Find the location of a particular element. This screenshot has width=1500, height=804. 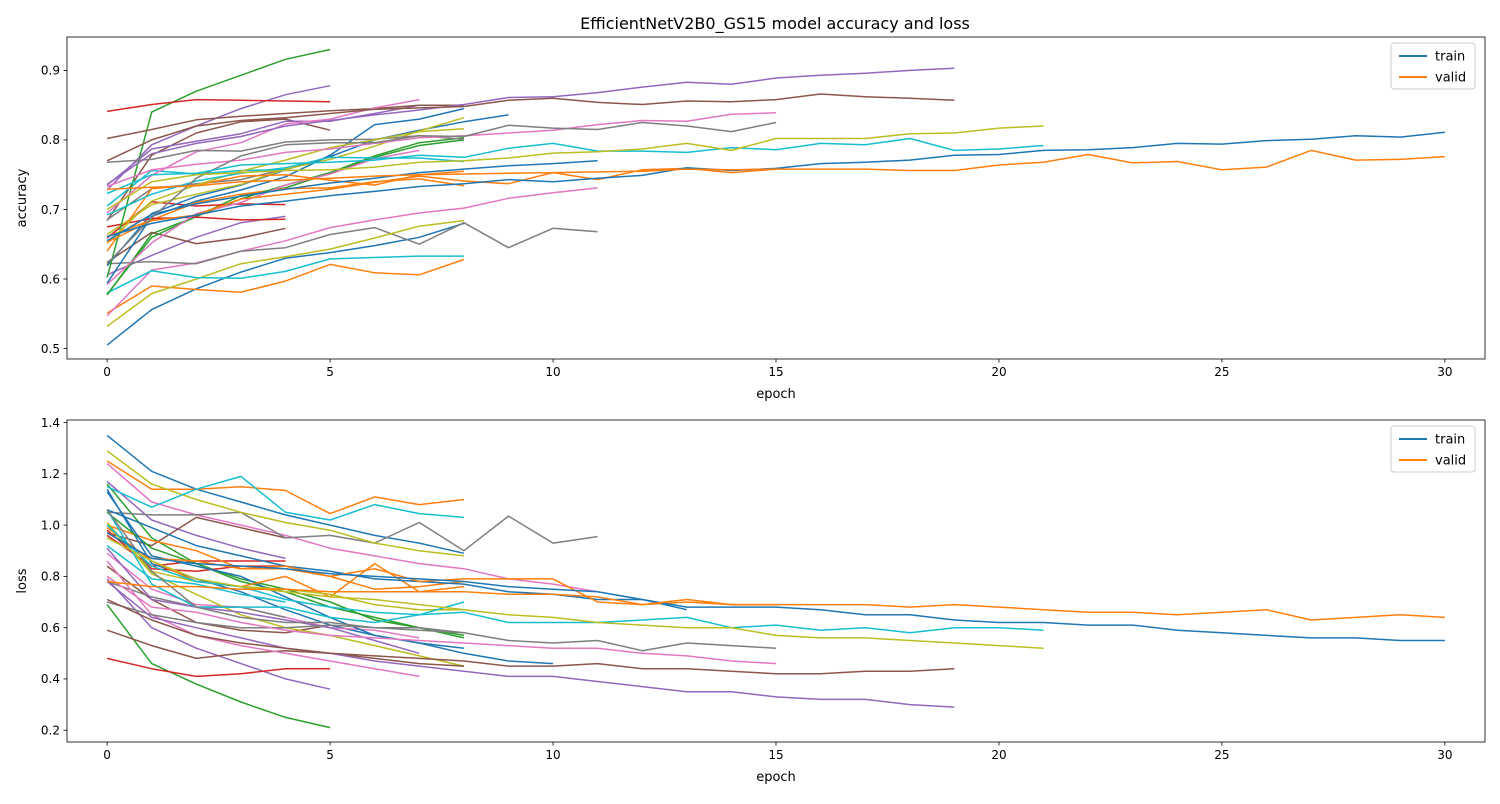

accuracy-y-tick-label: 0.7 is located at coordinates (50, 210).